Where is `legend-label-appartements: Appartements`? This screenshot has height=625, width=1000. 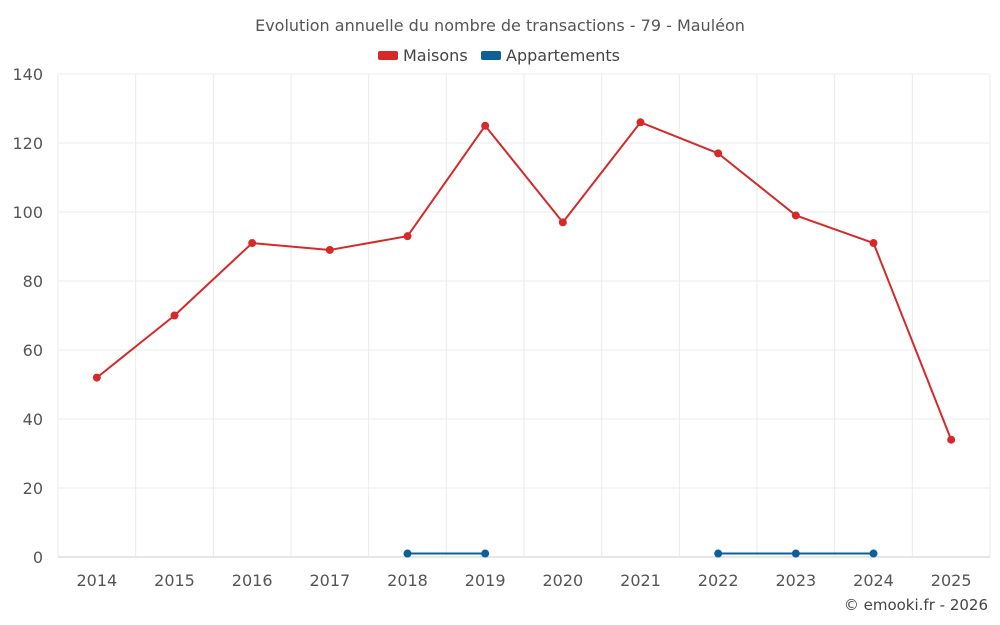
legend-label-appartements: Appartements is located at coordinates (563, 55).